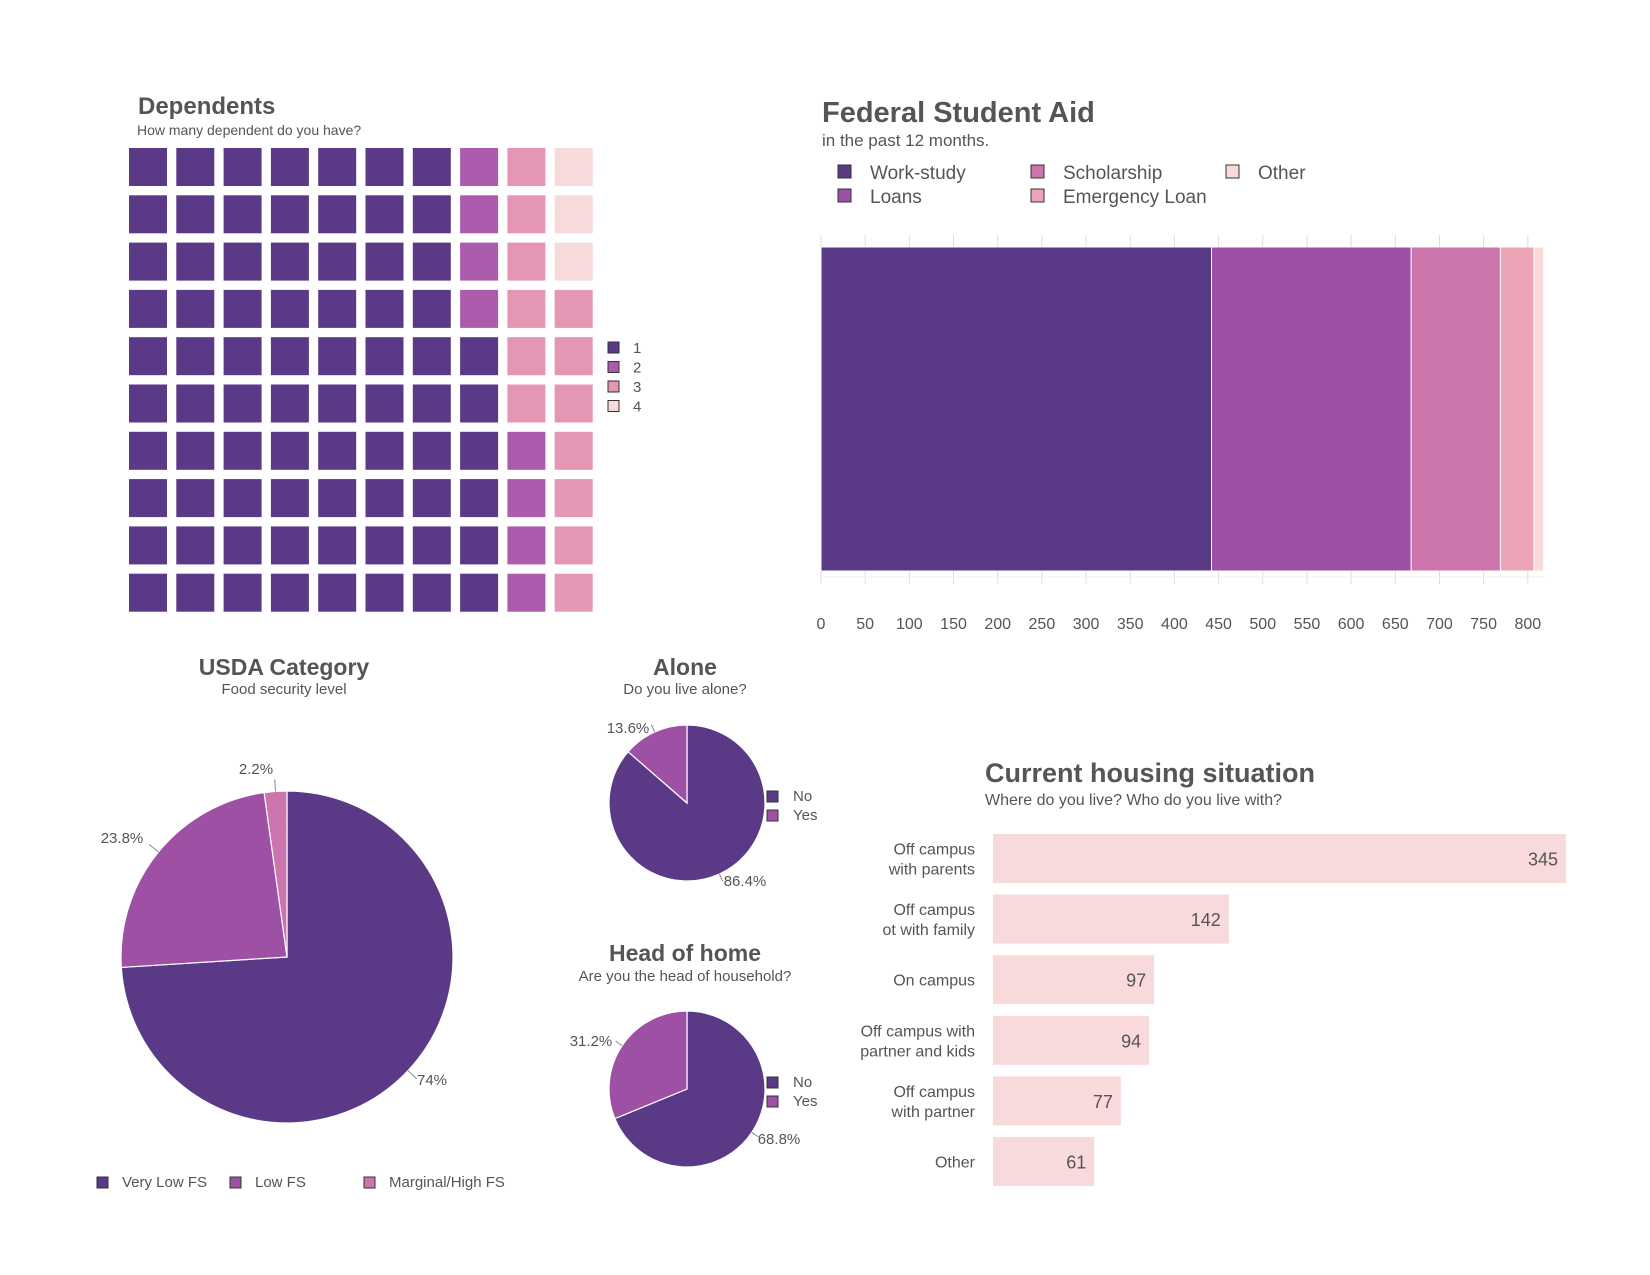 The width and height of the screenshot is (1650, 1275). What do you see at coordinates (637, 407) in the screenshot?
I see `legend-label: 4` at bounding box center [637, 407].